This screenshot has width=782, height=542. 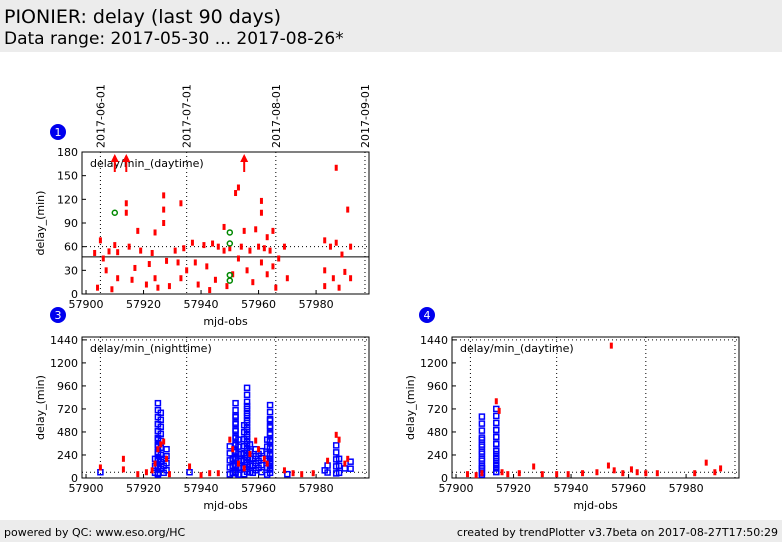 What do you see at coordinates (143, 17) in the screenshot?
I see `page-title: PIONIER: delay (last 90 days)` at bounding box center [143, 17].